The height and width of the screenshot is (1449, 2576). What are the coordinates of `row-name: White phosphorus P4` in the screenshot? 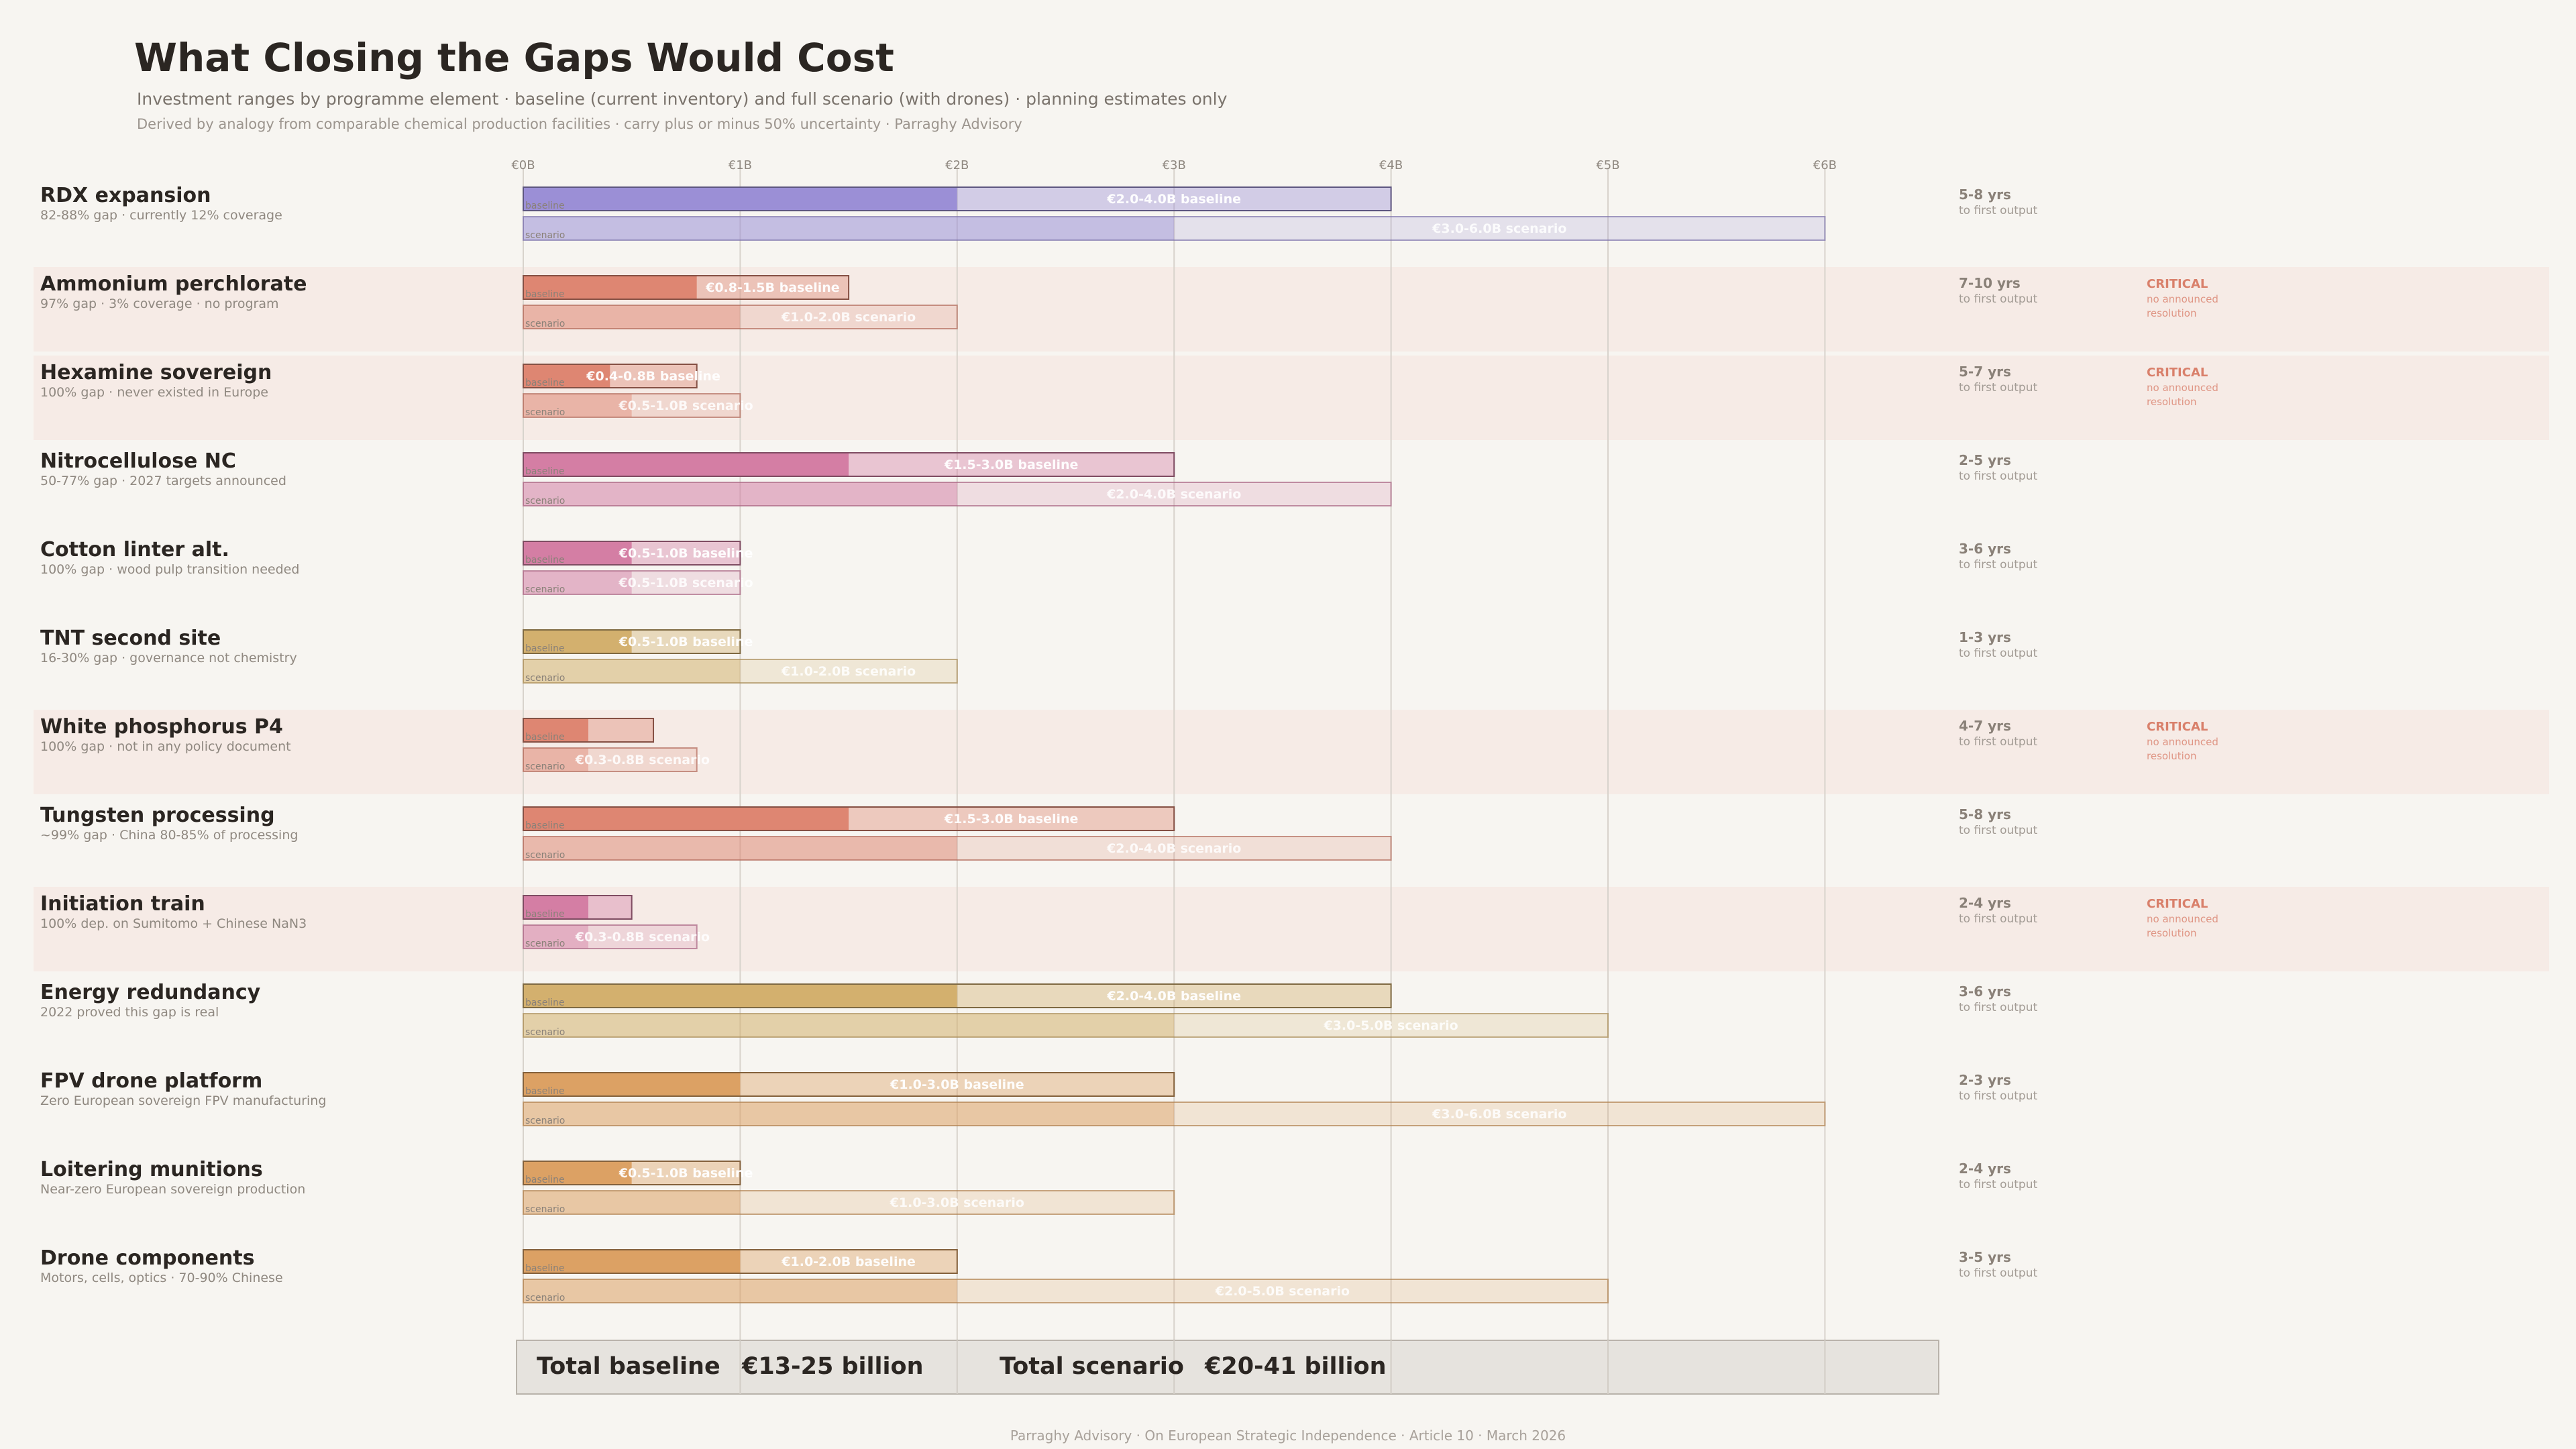 It's located at (161, 727).